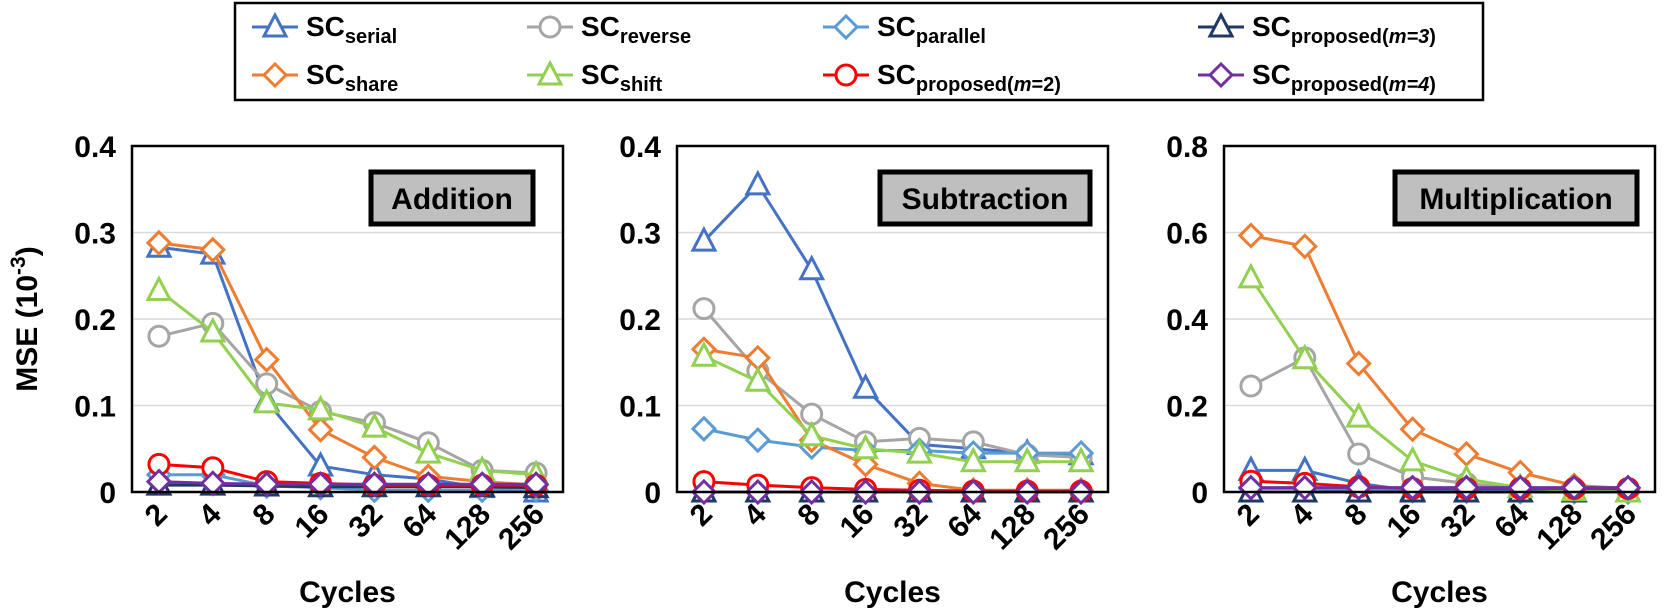 This screenshot has height=611, width=1669. I want to click on legend-label-subscript: share, so click(371, 85).